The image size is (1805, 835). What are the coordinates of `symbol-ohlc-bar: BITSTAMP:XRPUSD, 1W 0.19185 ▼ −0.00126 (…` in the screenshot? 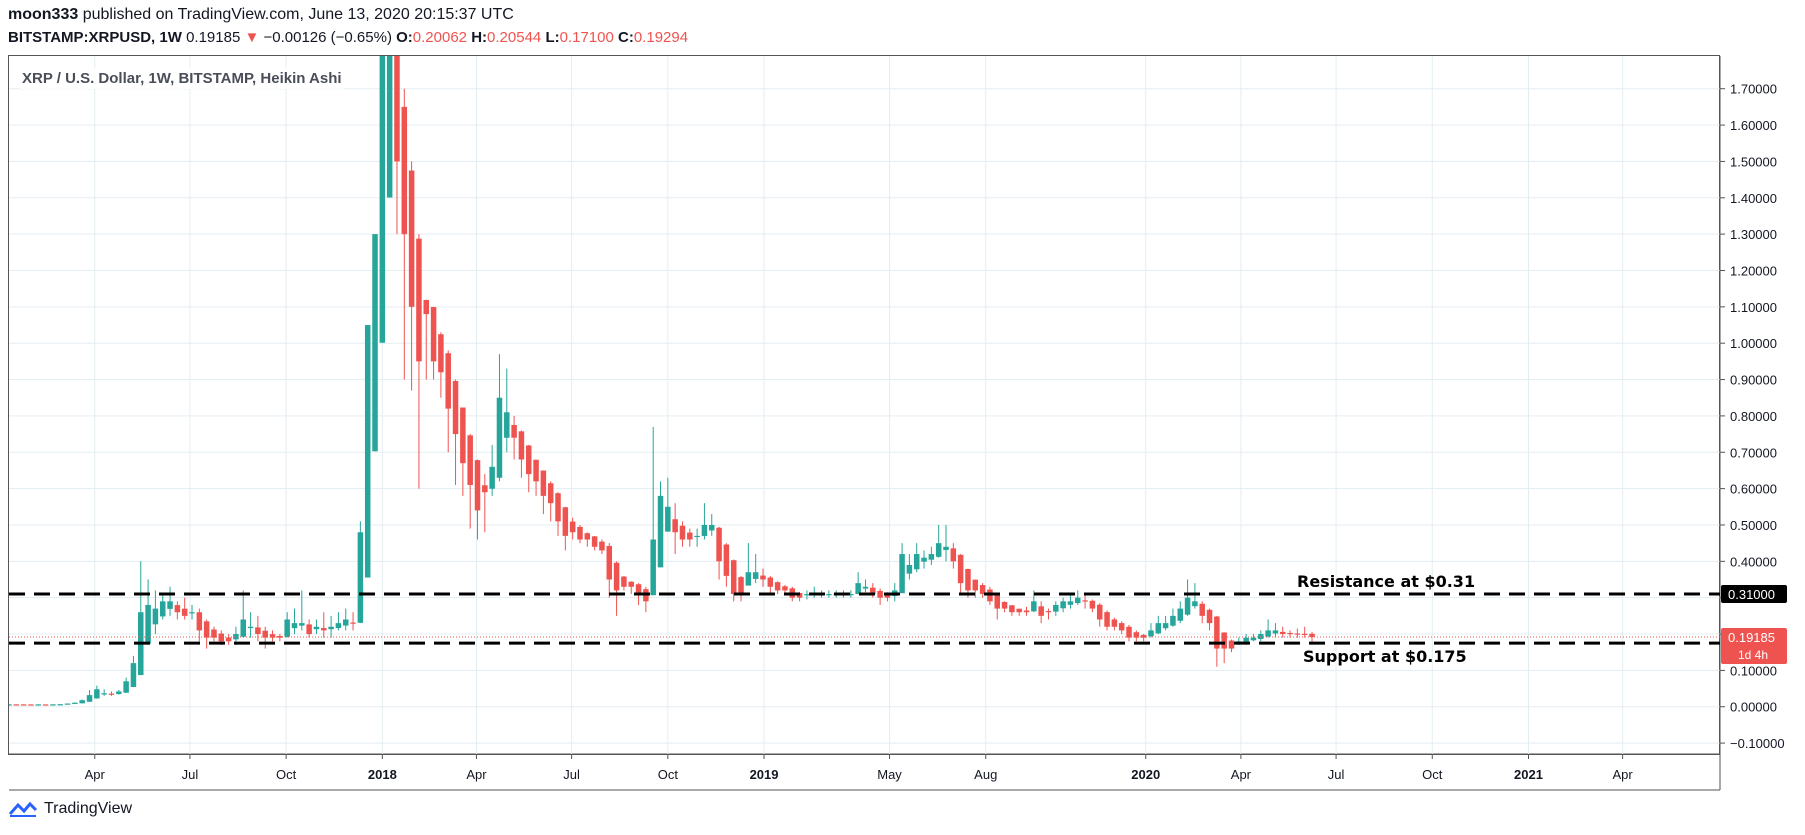 It's located at (348, 37).